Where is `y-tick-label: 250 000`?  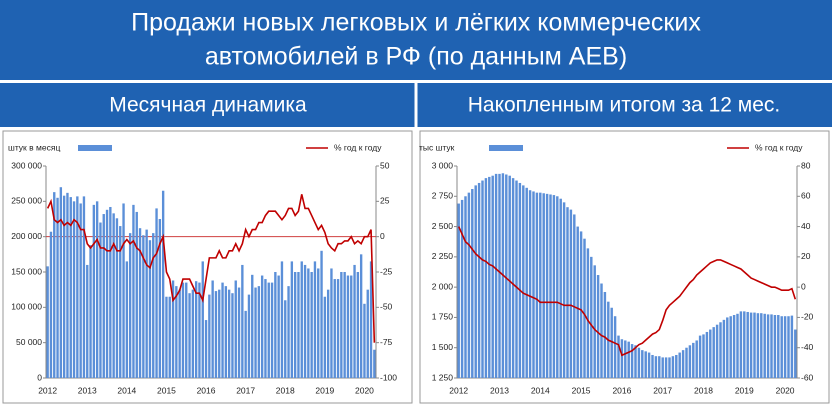 y-tick-label: 250 000 is located at coordinates (26, 201).